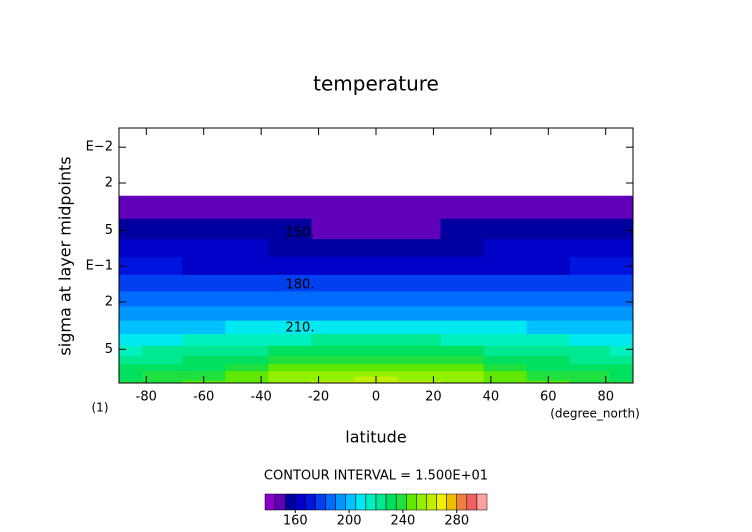 Image resolution: width=752 pixels, height=532 pixels. What do you see at coordinates (300, 285) in the screenshot?
I see `contour-label: 180.` at bounding box center [300, 285].